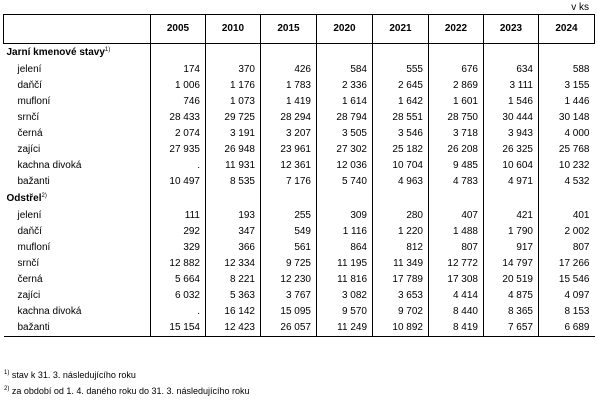  Describe the element at coordinates (456, 86) in the screenshot. I see `value-cell: 2 869` at that location.